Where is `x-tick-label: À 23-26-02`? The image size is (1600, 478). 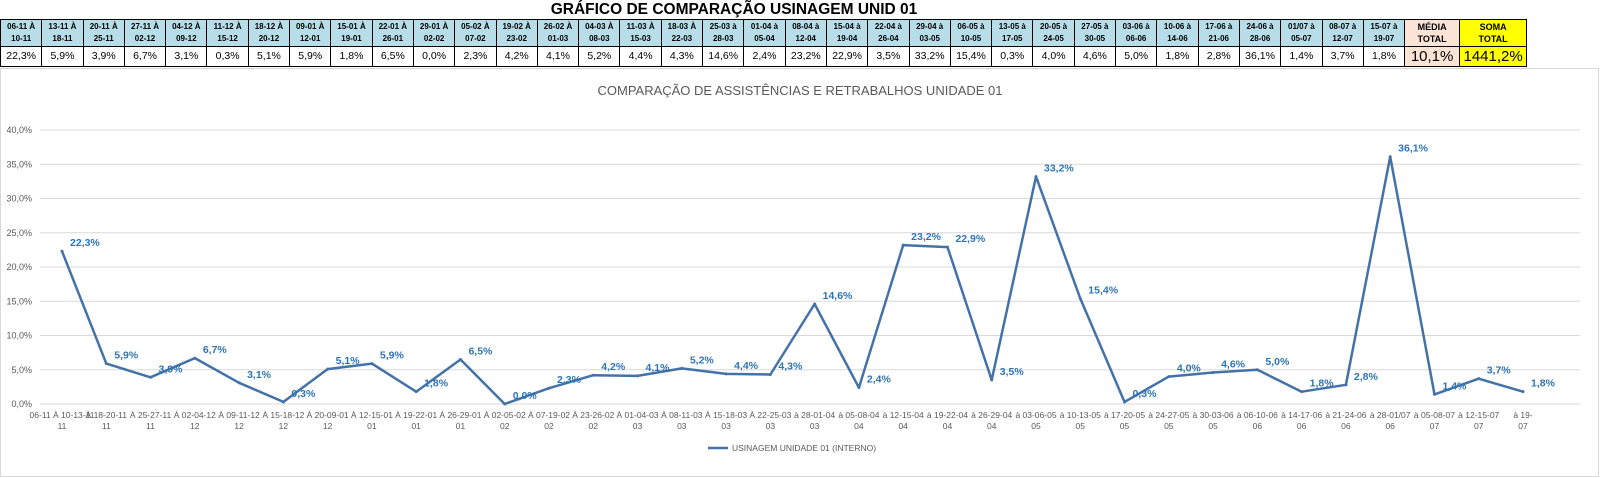
x-tick-label: À 23-26-02 is located at coordinates (593, 415).